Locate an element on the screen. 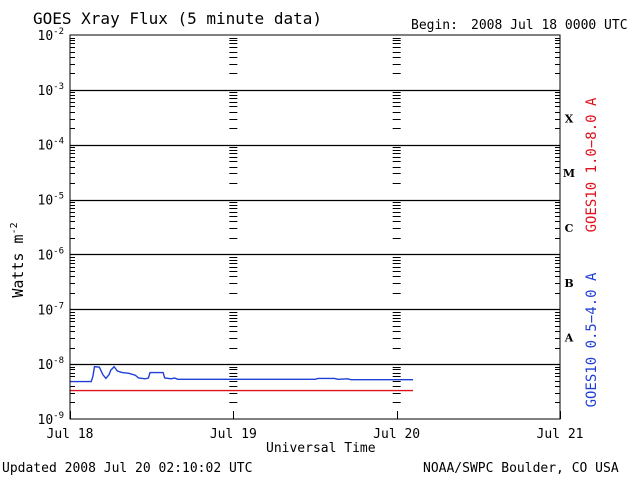  y-axis-label-exponent: -2 is located at coordinates (14, 228).